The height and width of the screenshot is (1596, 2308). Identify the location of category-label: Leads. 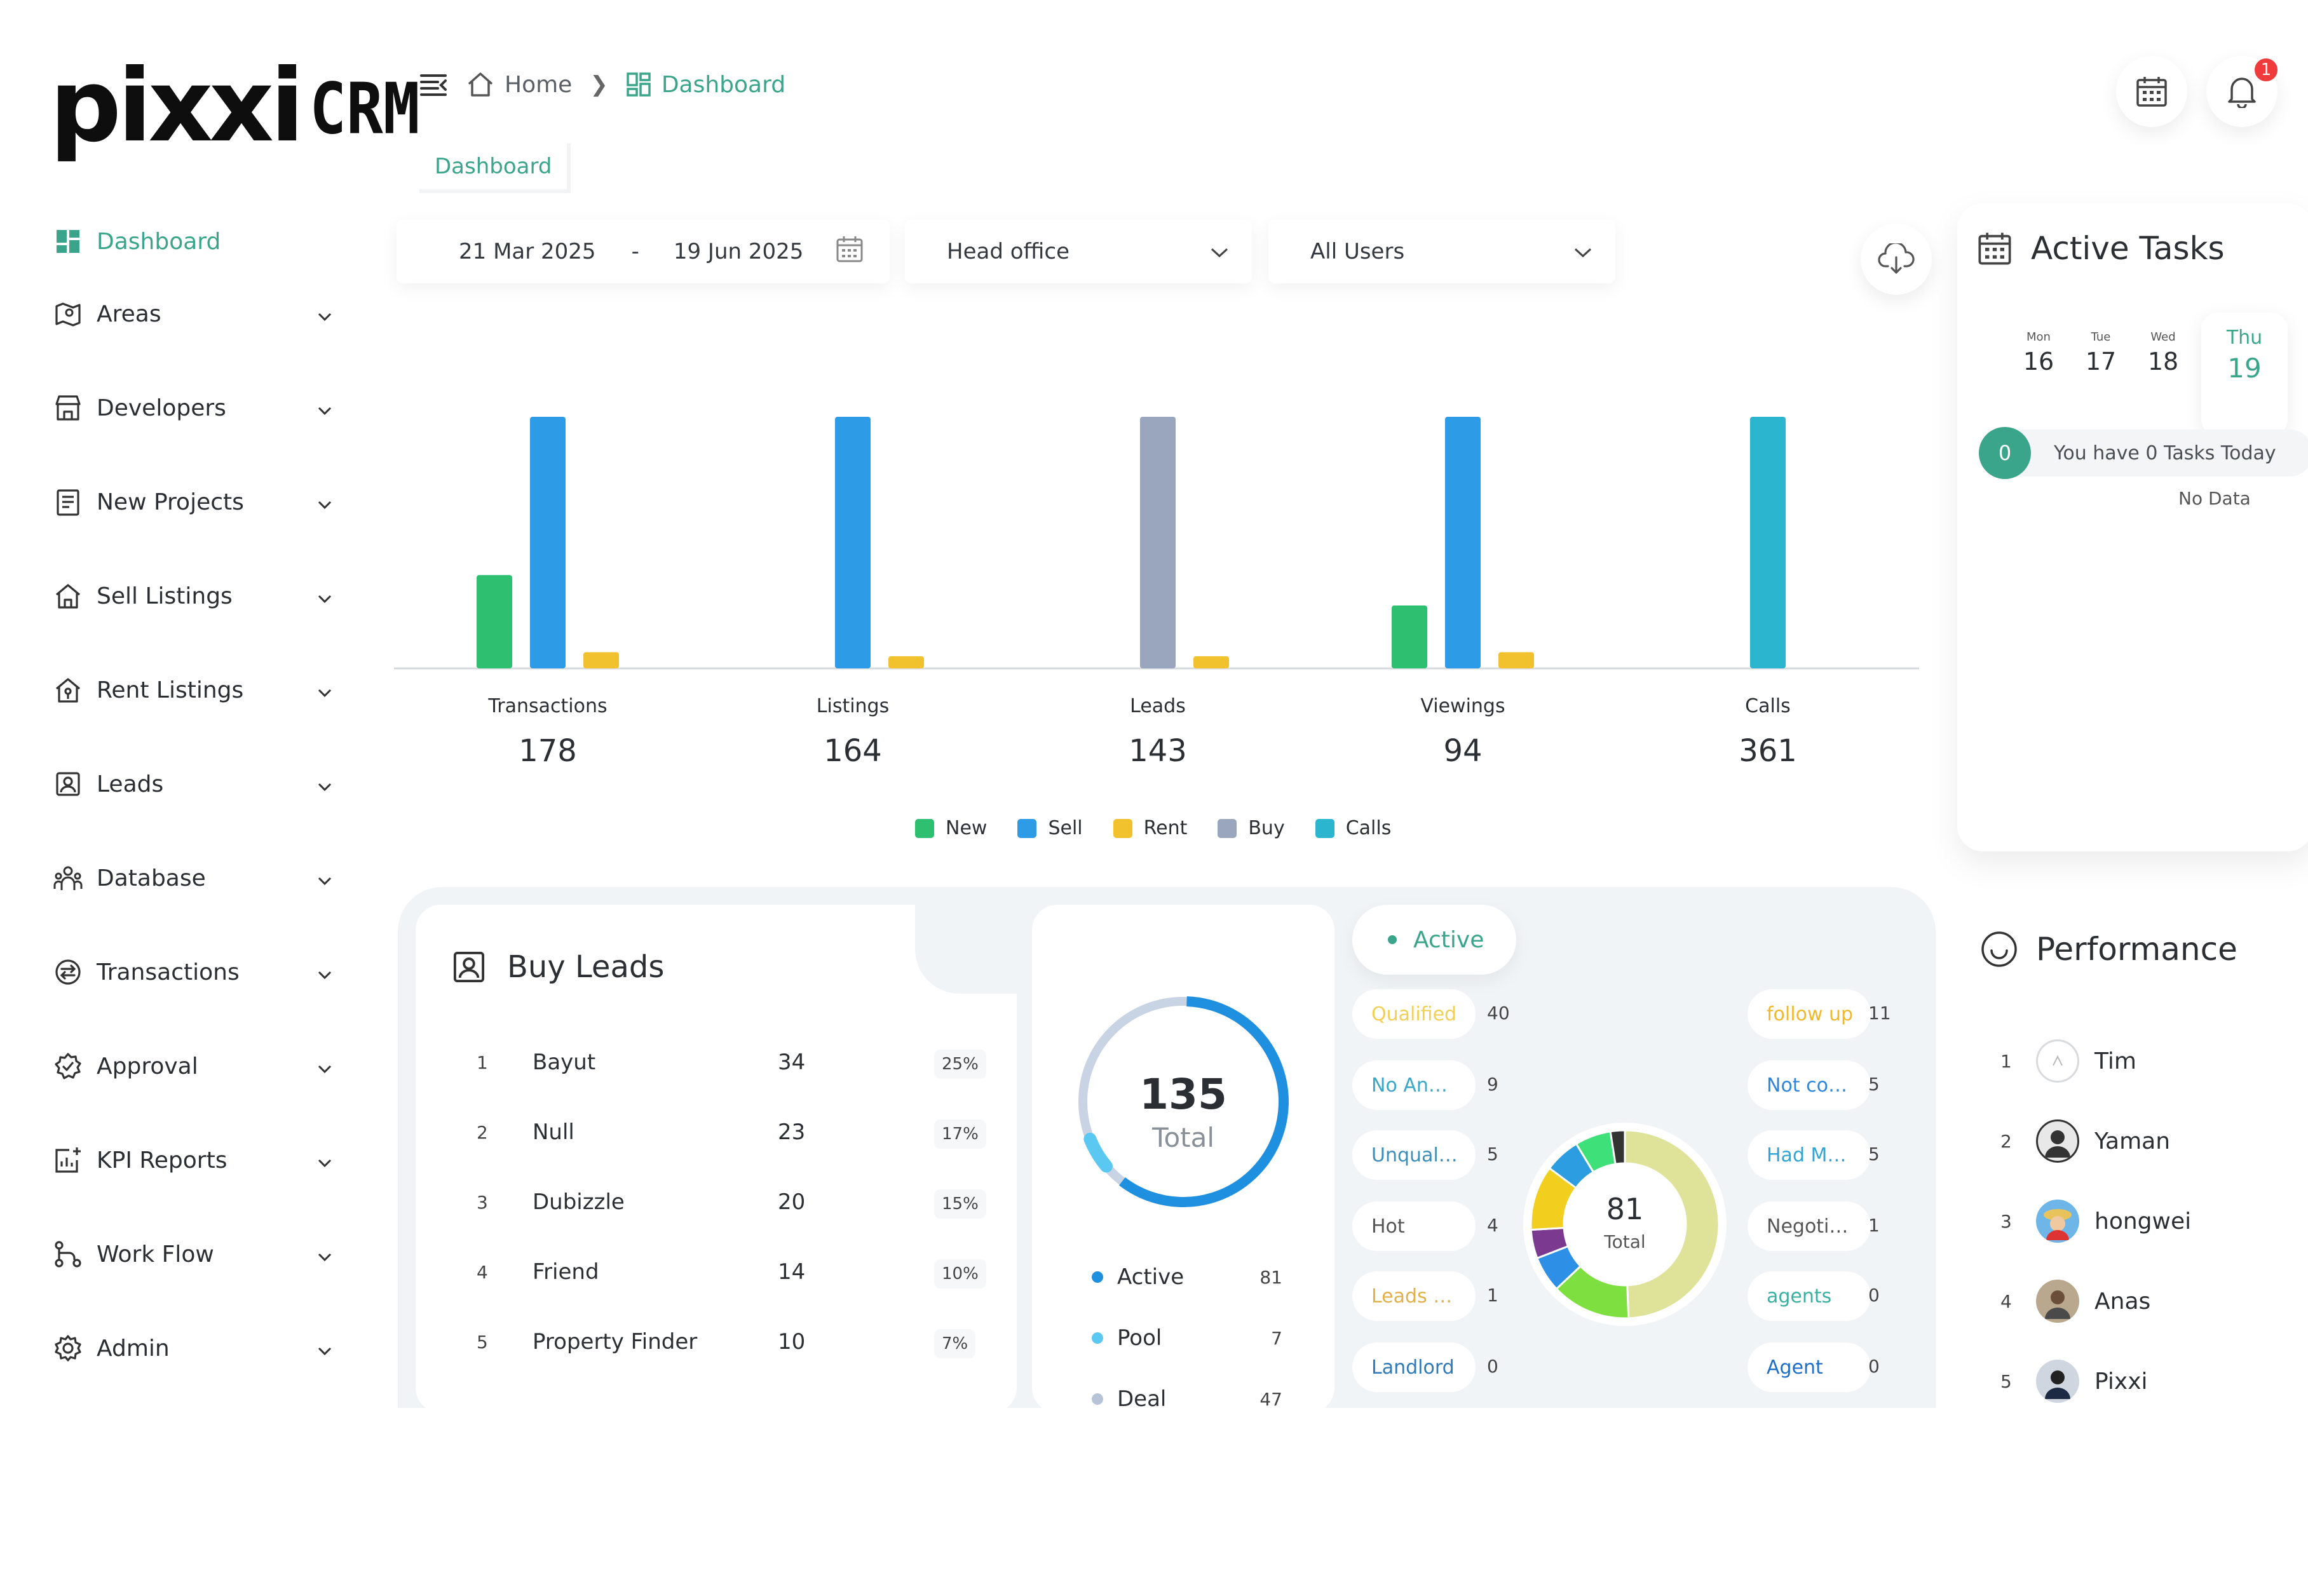
(1158, 706).